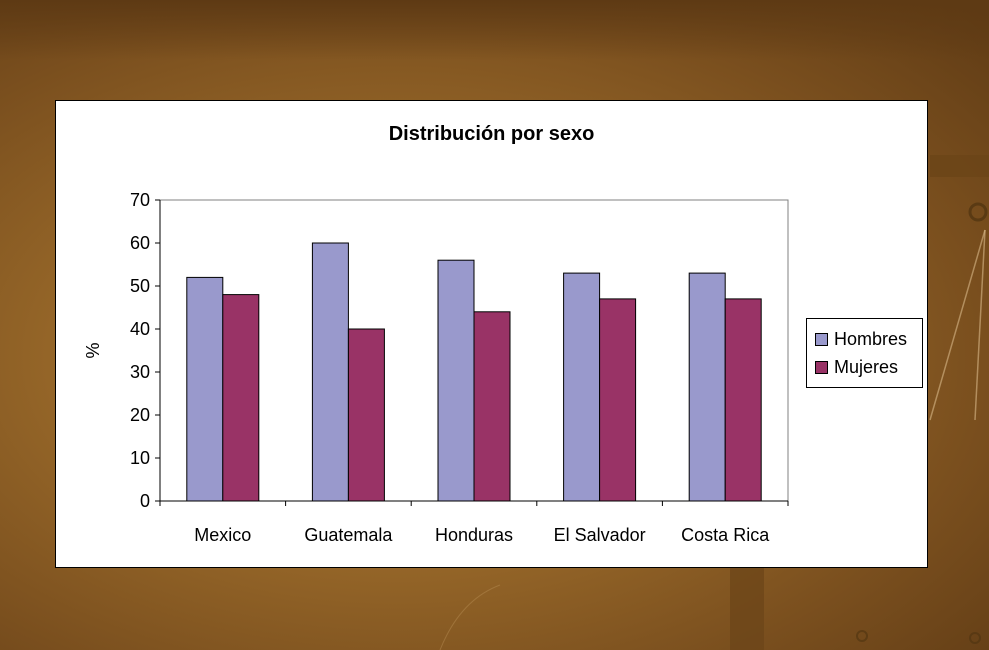  I want to click on y-tick-label: 30, so click(140, 372).